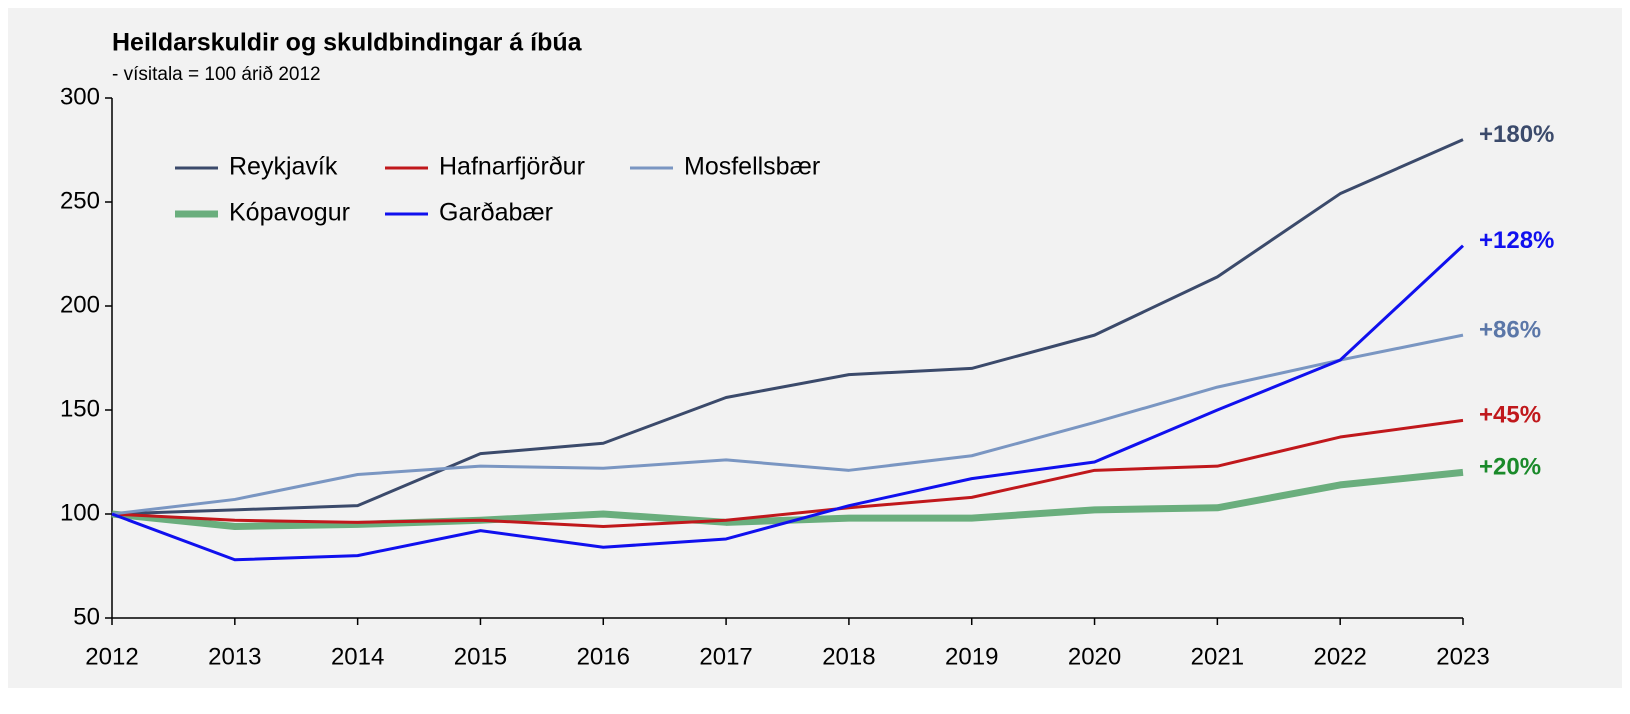  I want to click on x-tick-label: 2023, so click(1462, 656).